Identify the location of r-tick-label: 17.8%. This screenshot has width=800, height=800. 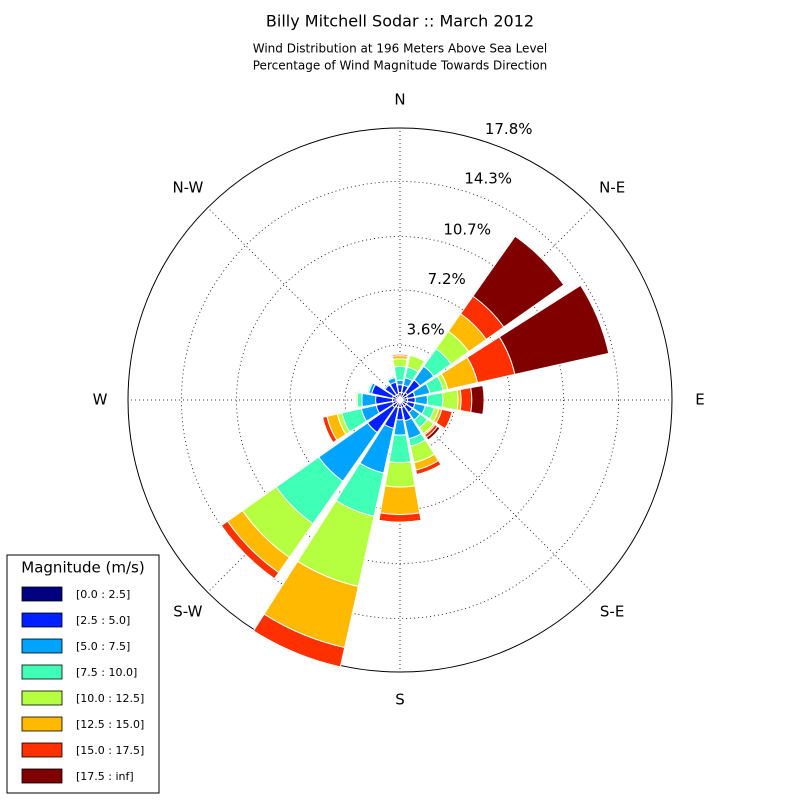
(509, 129).